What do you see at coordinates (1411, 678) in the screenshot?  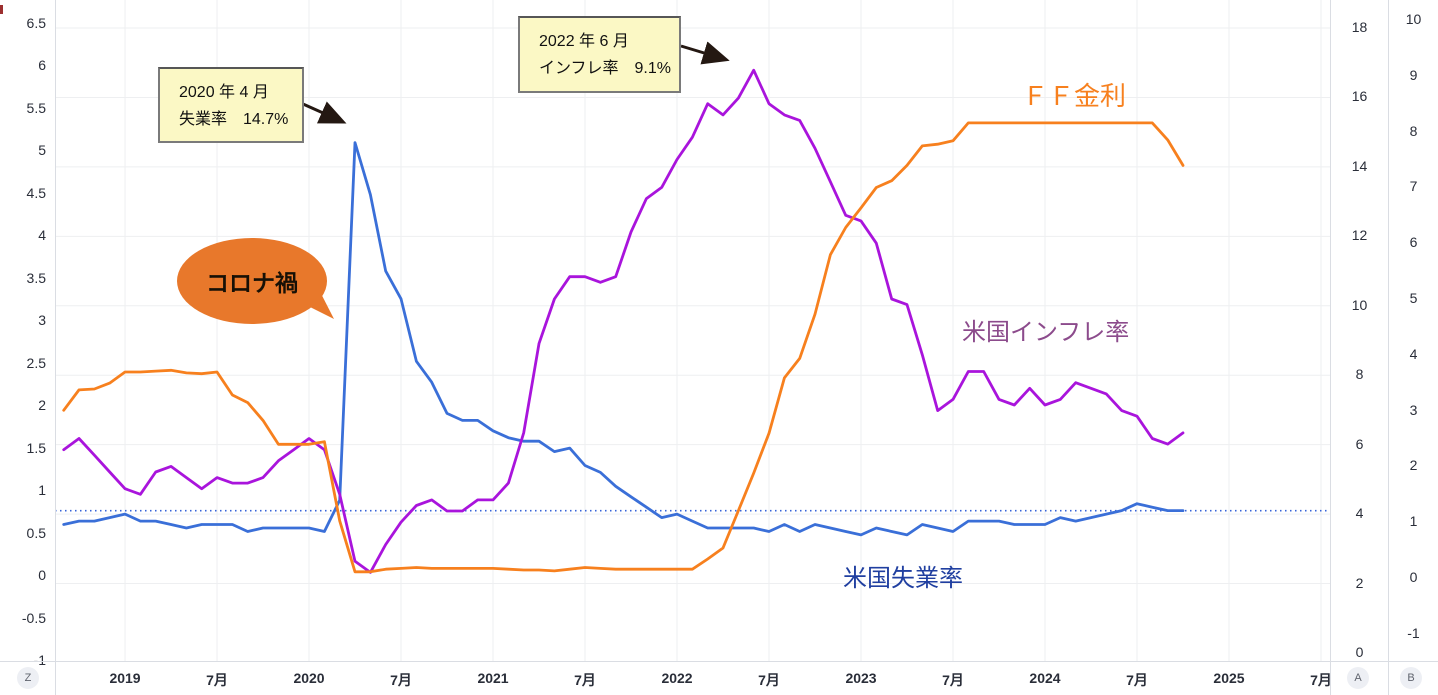 I see `scale-button-b: B` at bounding box center [1411, 678].